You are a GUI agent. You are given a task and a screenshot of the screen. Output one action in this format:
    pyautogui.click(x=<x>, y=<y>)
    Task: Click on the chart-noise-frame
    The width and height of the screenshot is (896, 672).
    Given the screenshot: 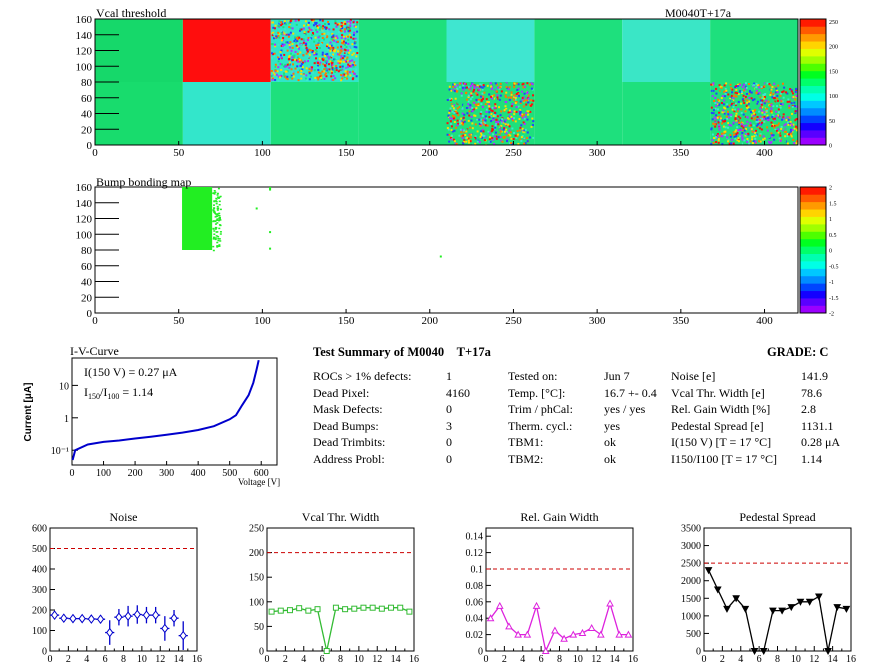 What is the action you would take?
    pyautogui.click(x=123, y=589)
    